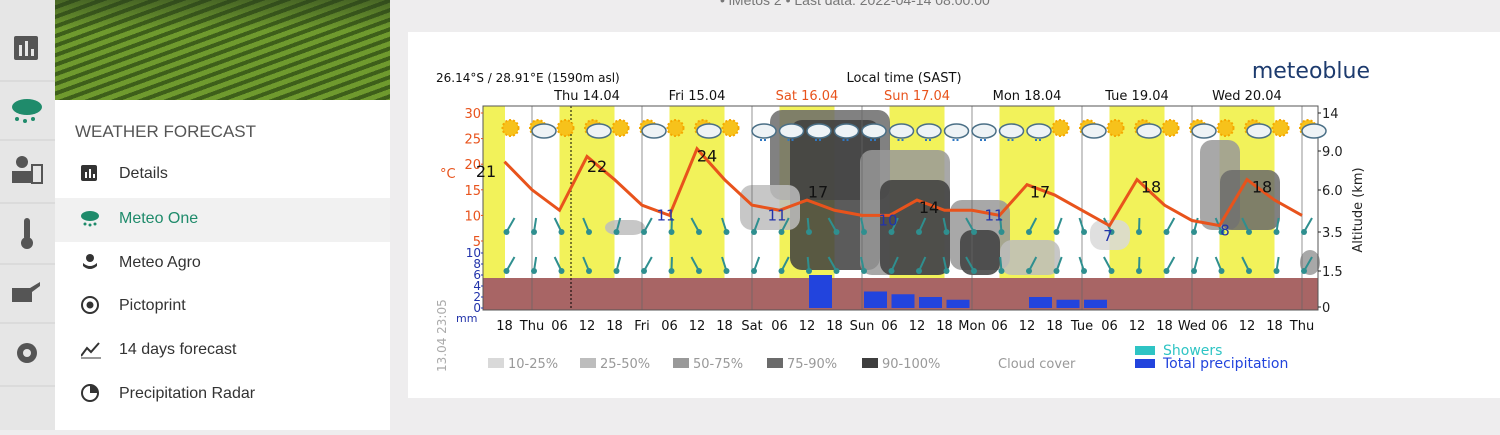 This screenshot has height=435, width=1500. Describe the element at coordinates (158, 219) in the screenshot. I see `menu-label: Meteo One` at that location.